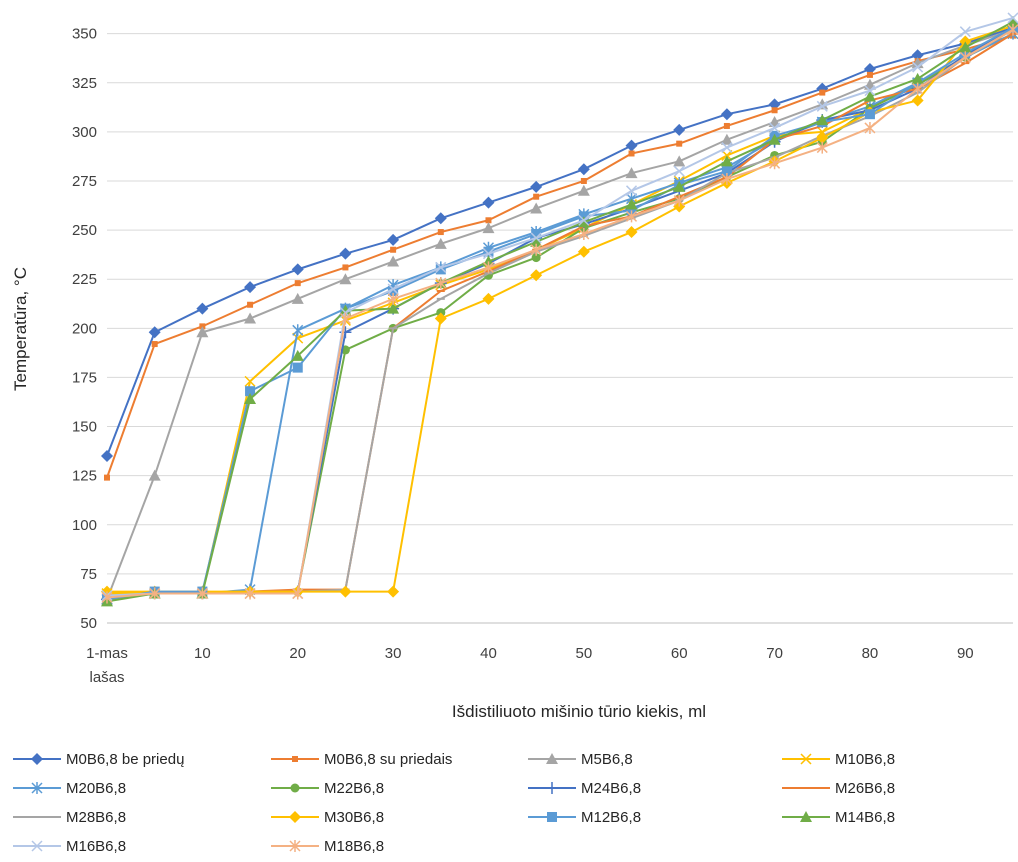 Image resolution: width=1018 pixels, height=862 pixels. Describe the element at coordinates (354, 817) in the screenshot. I see `legend-label: M30B6,8` at that location.